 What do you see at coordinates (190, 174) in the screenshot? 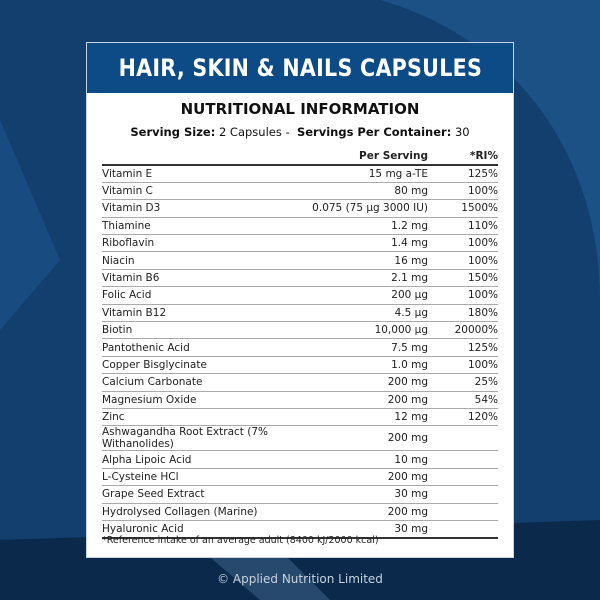
I see `nutrient-name: Vitamin E` at bounding box center [190, 174].